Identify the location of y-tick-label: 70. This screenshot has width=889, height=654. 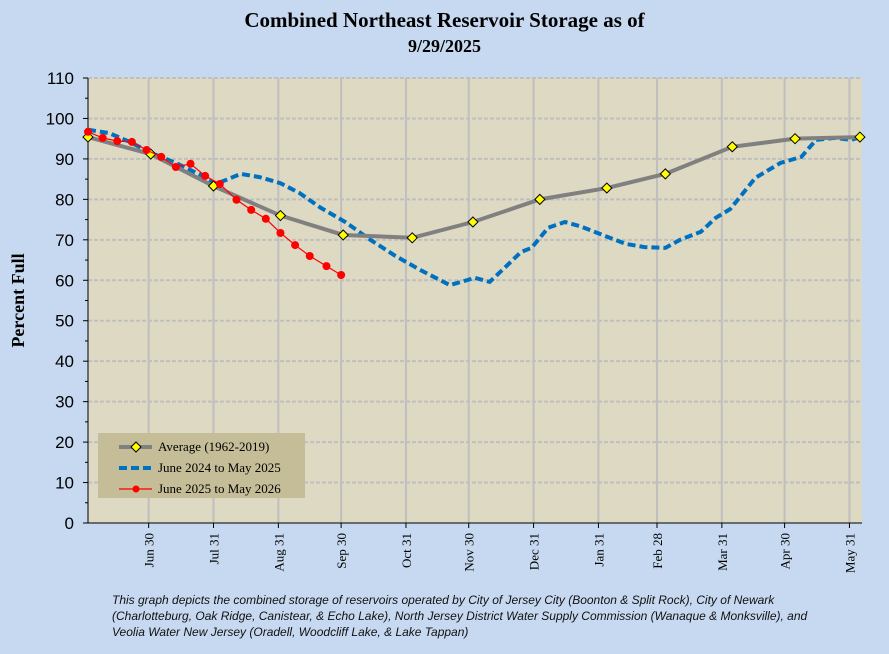
(64, 240).